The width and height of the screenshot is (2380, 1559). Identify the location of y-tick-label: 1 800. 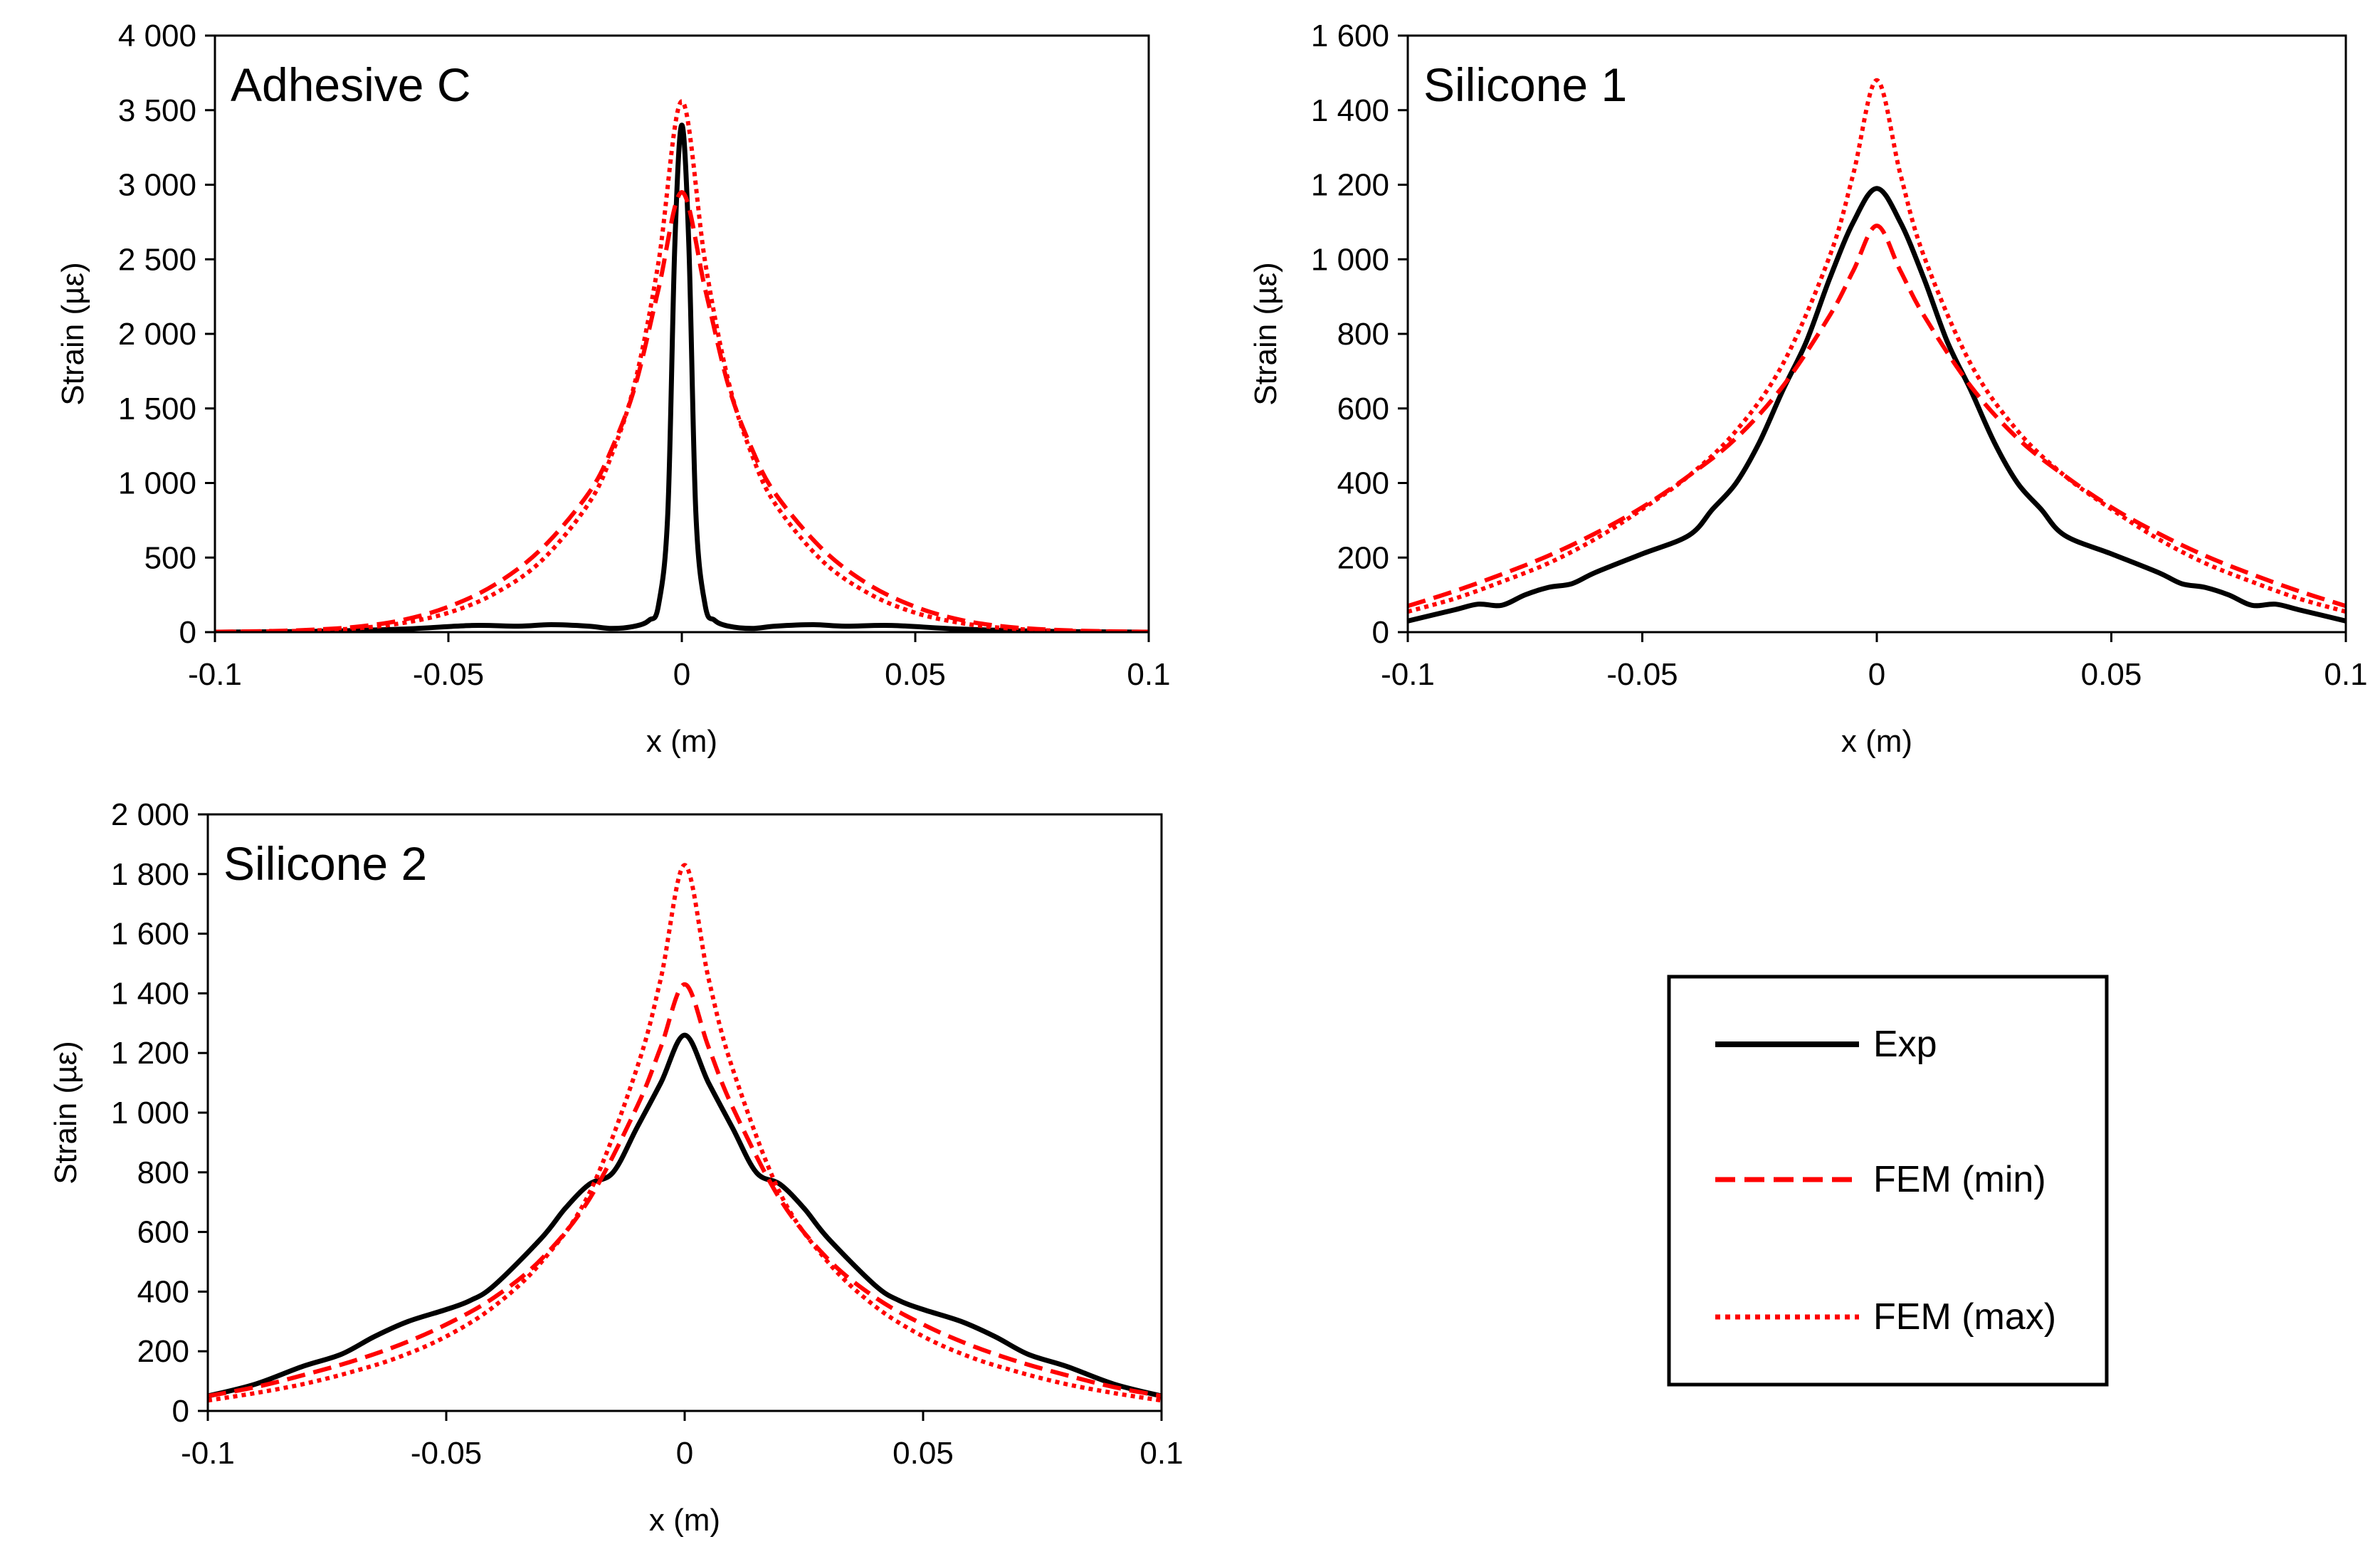
(150, 874).